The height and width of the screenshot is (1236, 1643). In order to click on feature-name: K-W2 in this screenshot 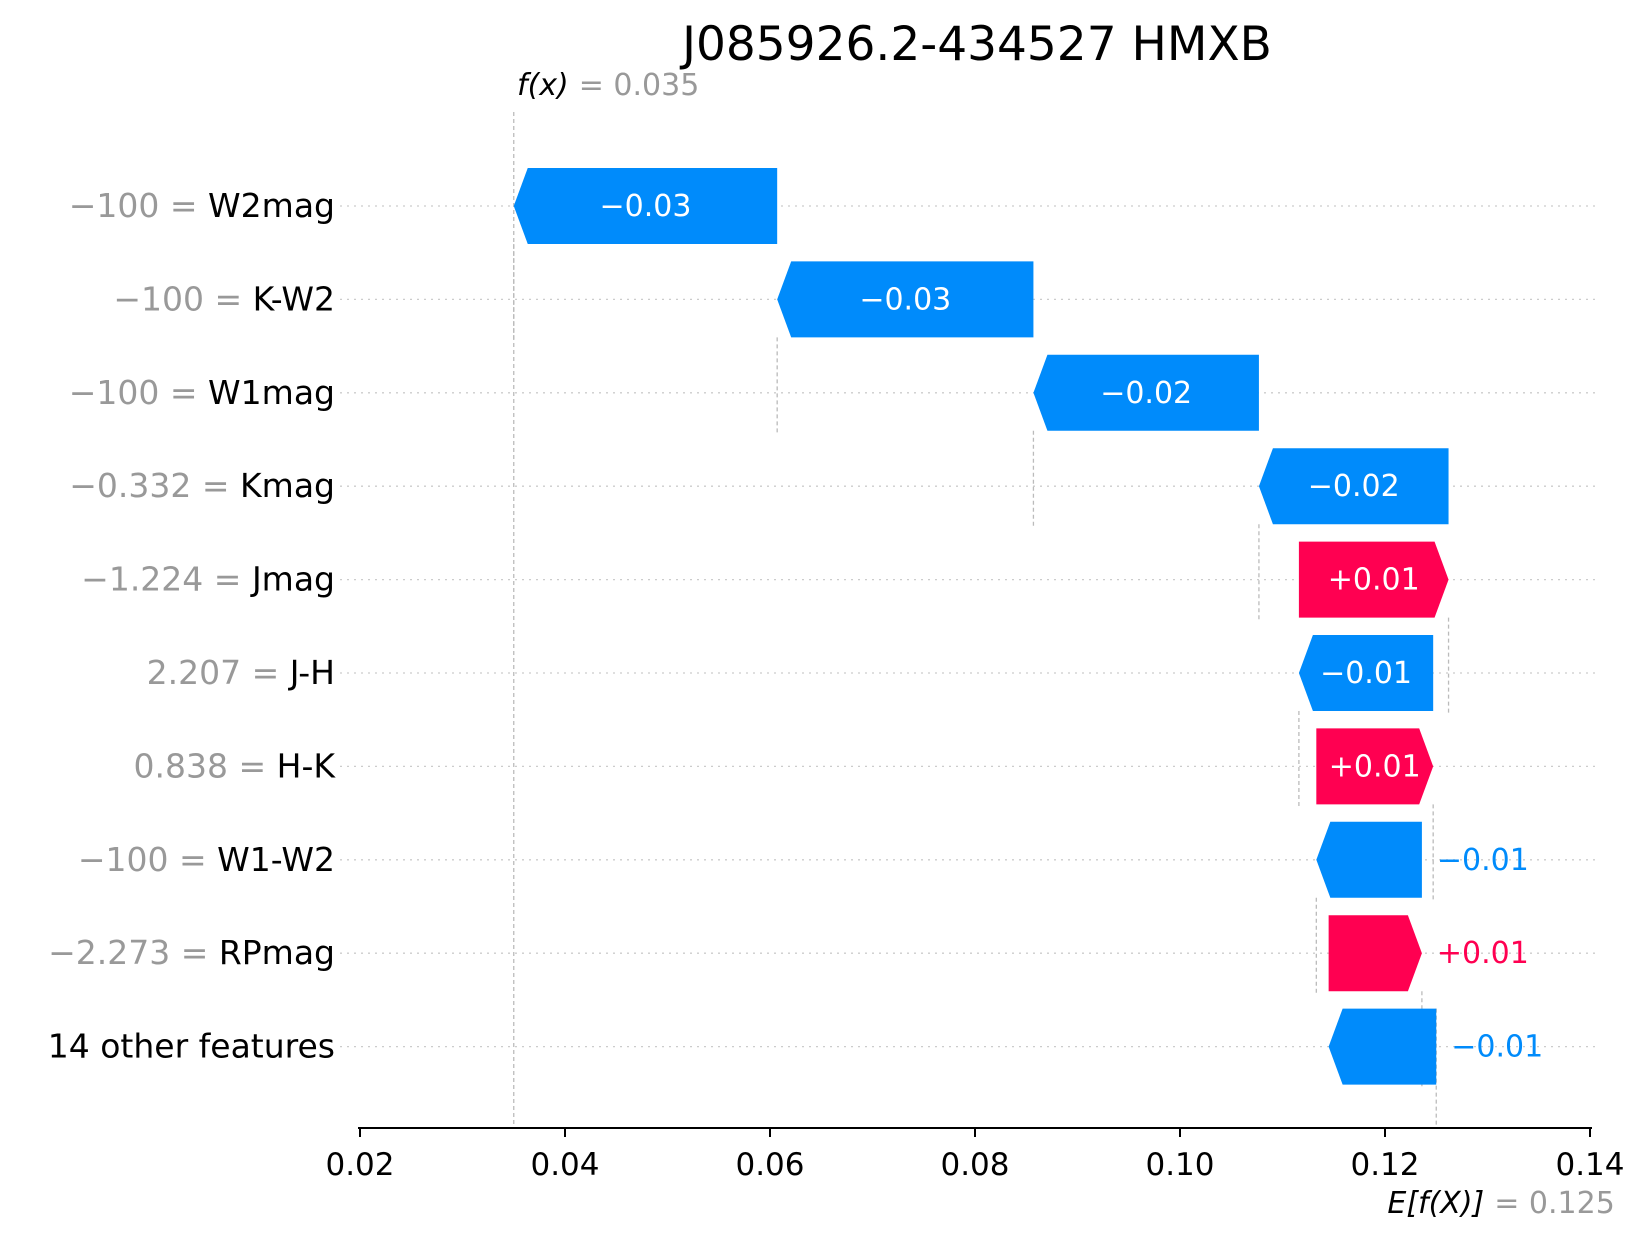, I will do `click(294, 298)`.